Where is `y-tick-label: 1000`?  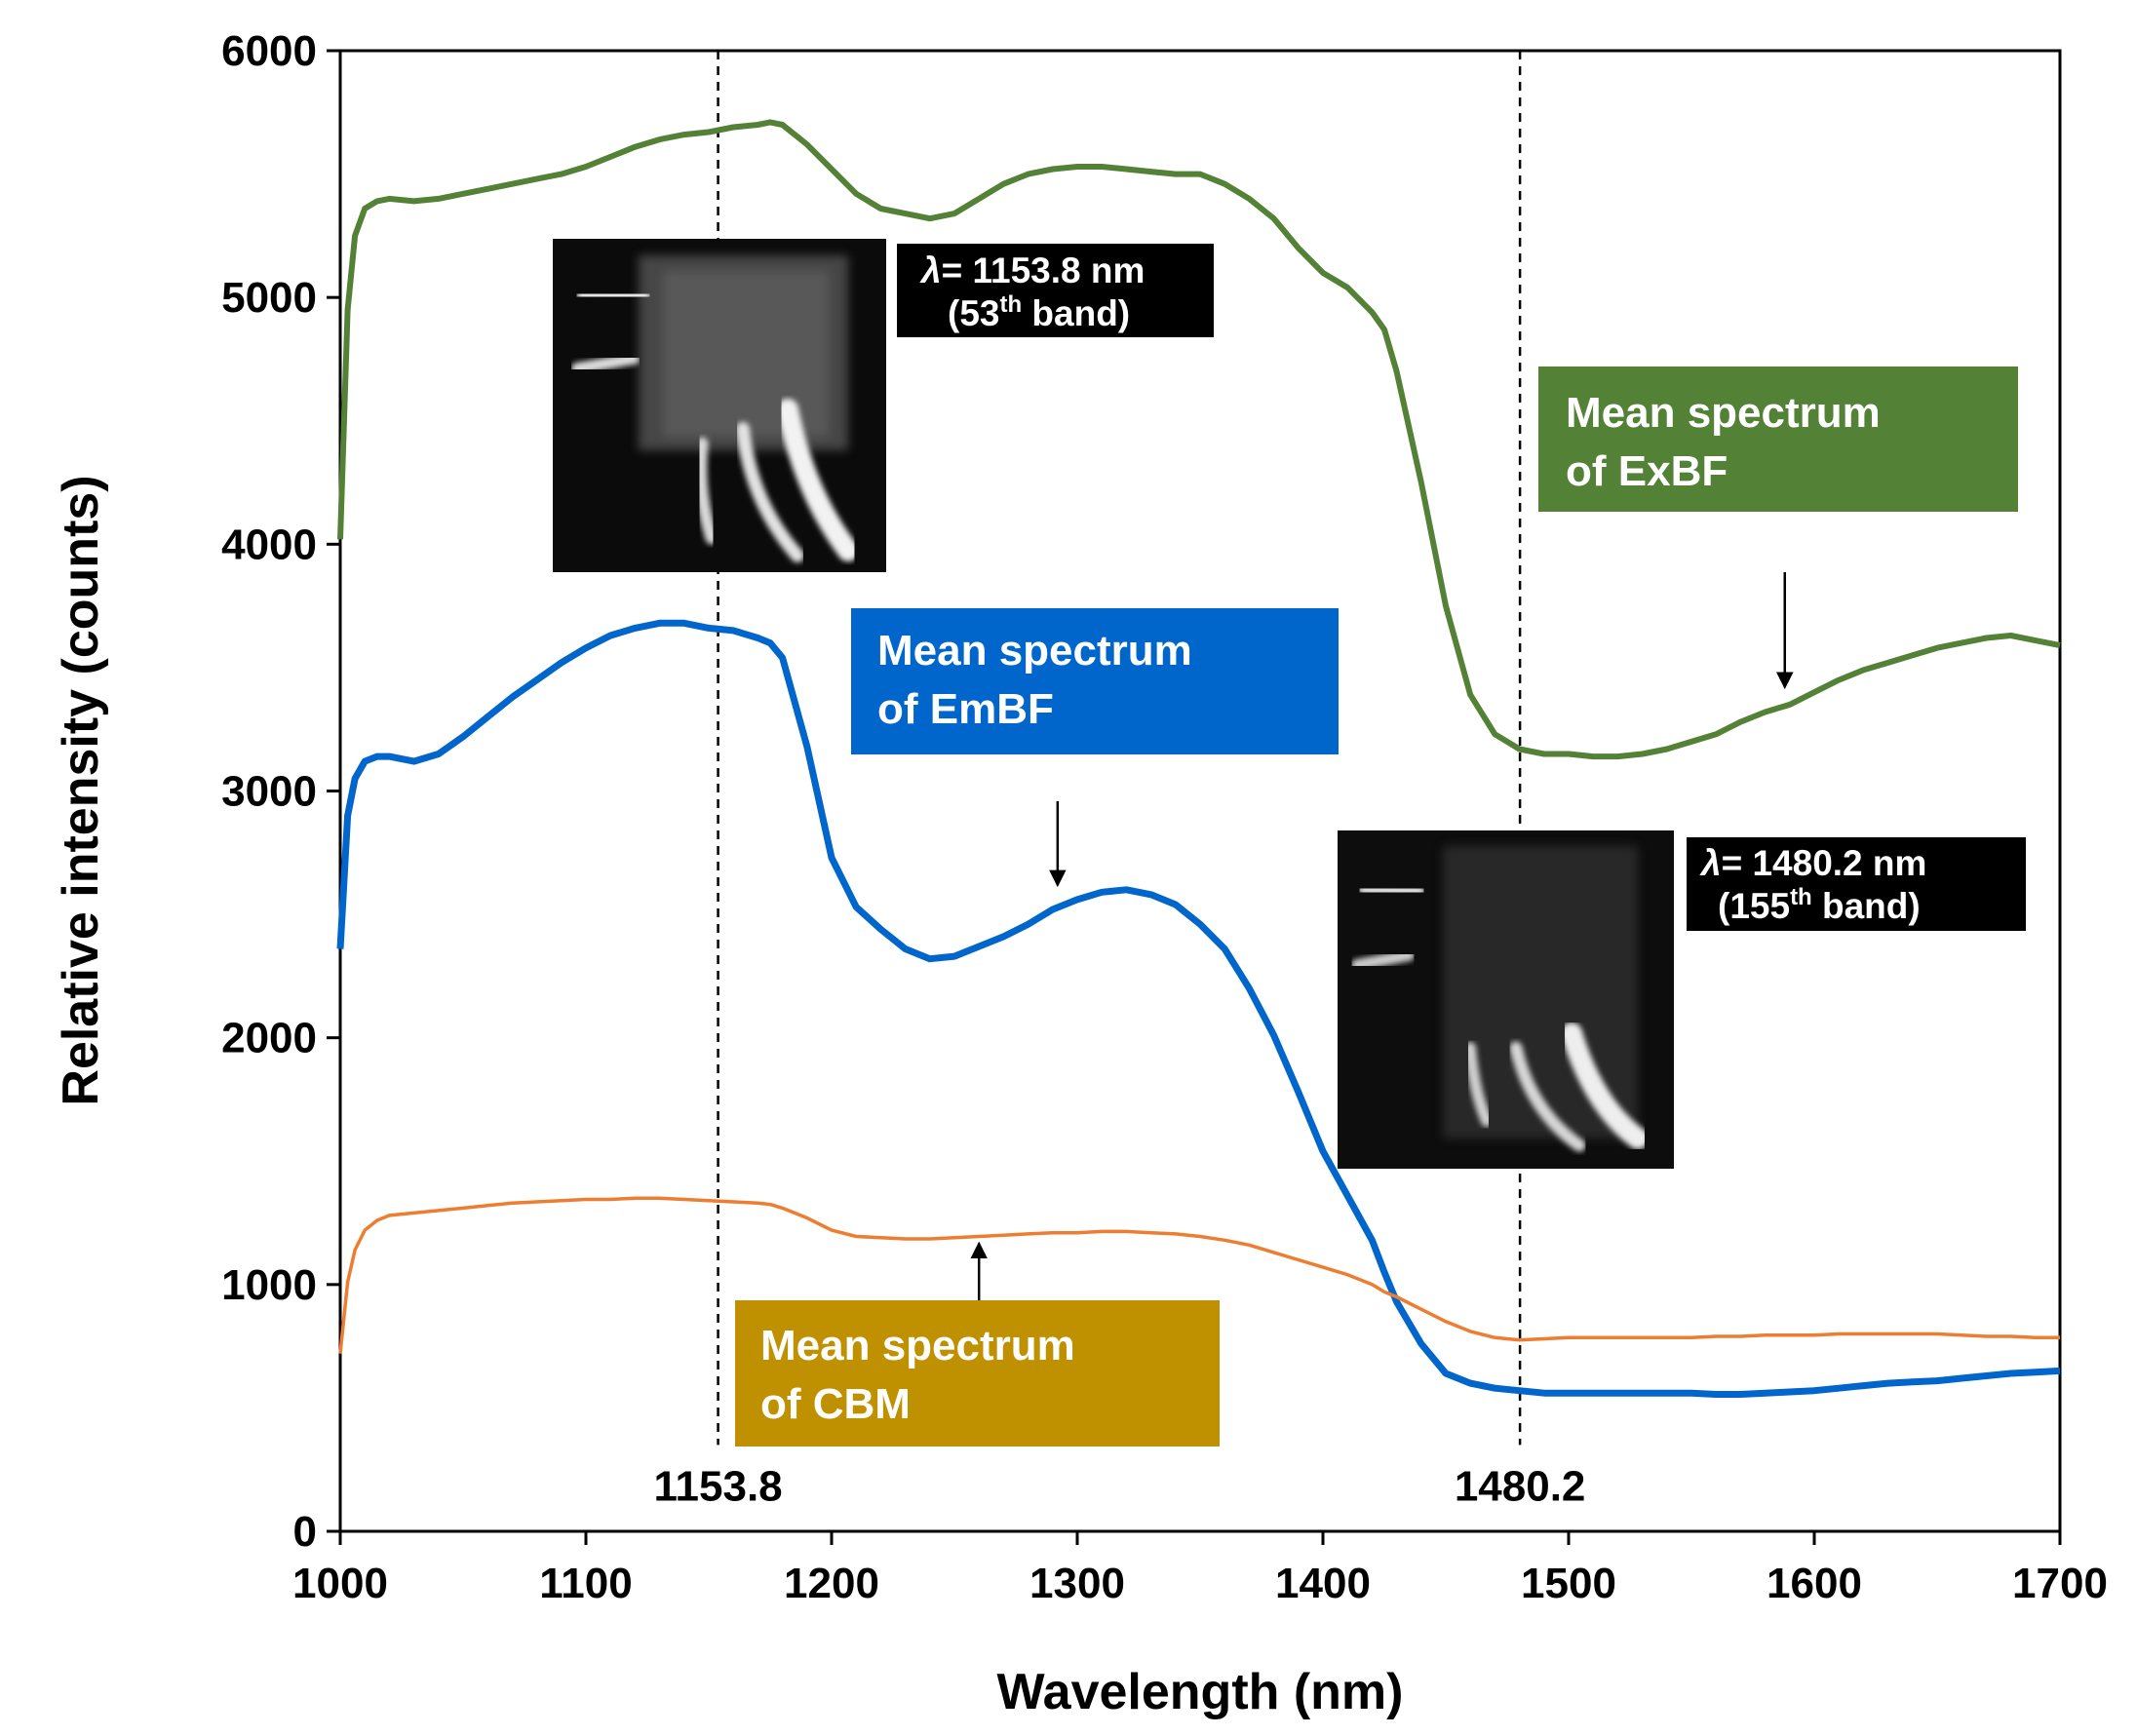
y-tick-label: 1000 is located at coordinates (269, 1285).